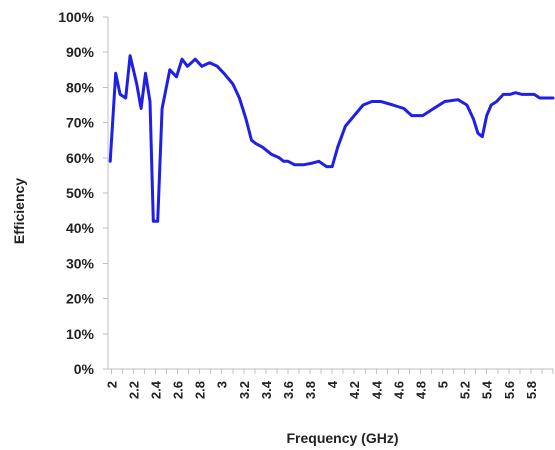  Describe the element at coordinates (354, 390) in the screenshot. I see `x-tick-label: 4.2` at that location.